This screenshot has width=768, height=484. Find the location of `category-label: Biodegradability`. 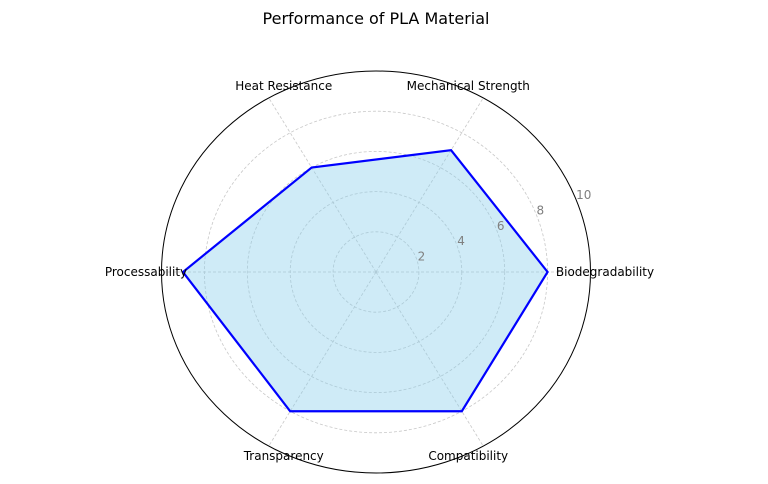

category-label: Biodegradability is located at coordinates (605, 272).